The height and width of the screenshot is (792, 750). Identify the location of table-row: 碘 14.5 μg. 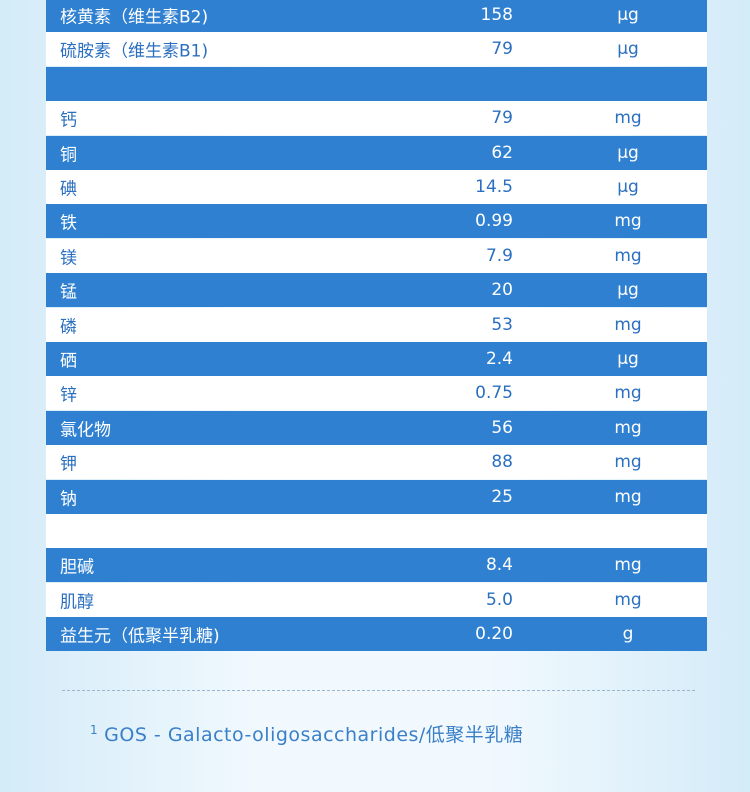
(376, 187).